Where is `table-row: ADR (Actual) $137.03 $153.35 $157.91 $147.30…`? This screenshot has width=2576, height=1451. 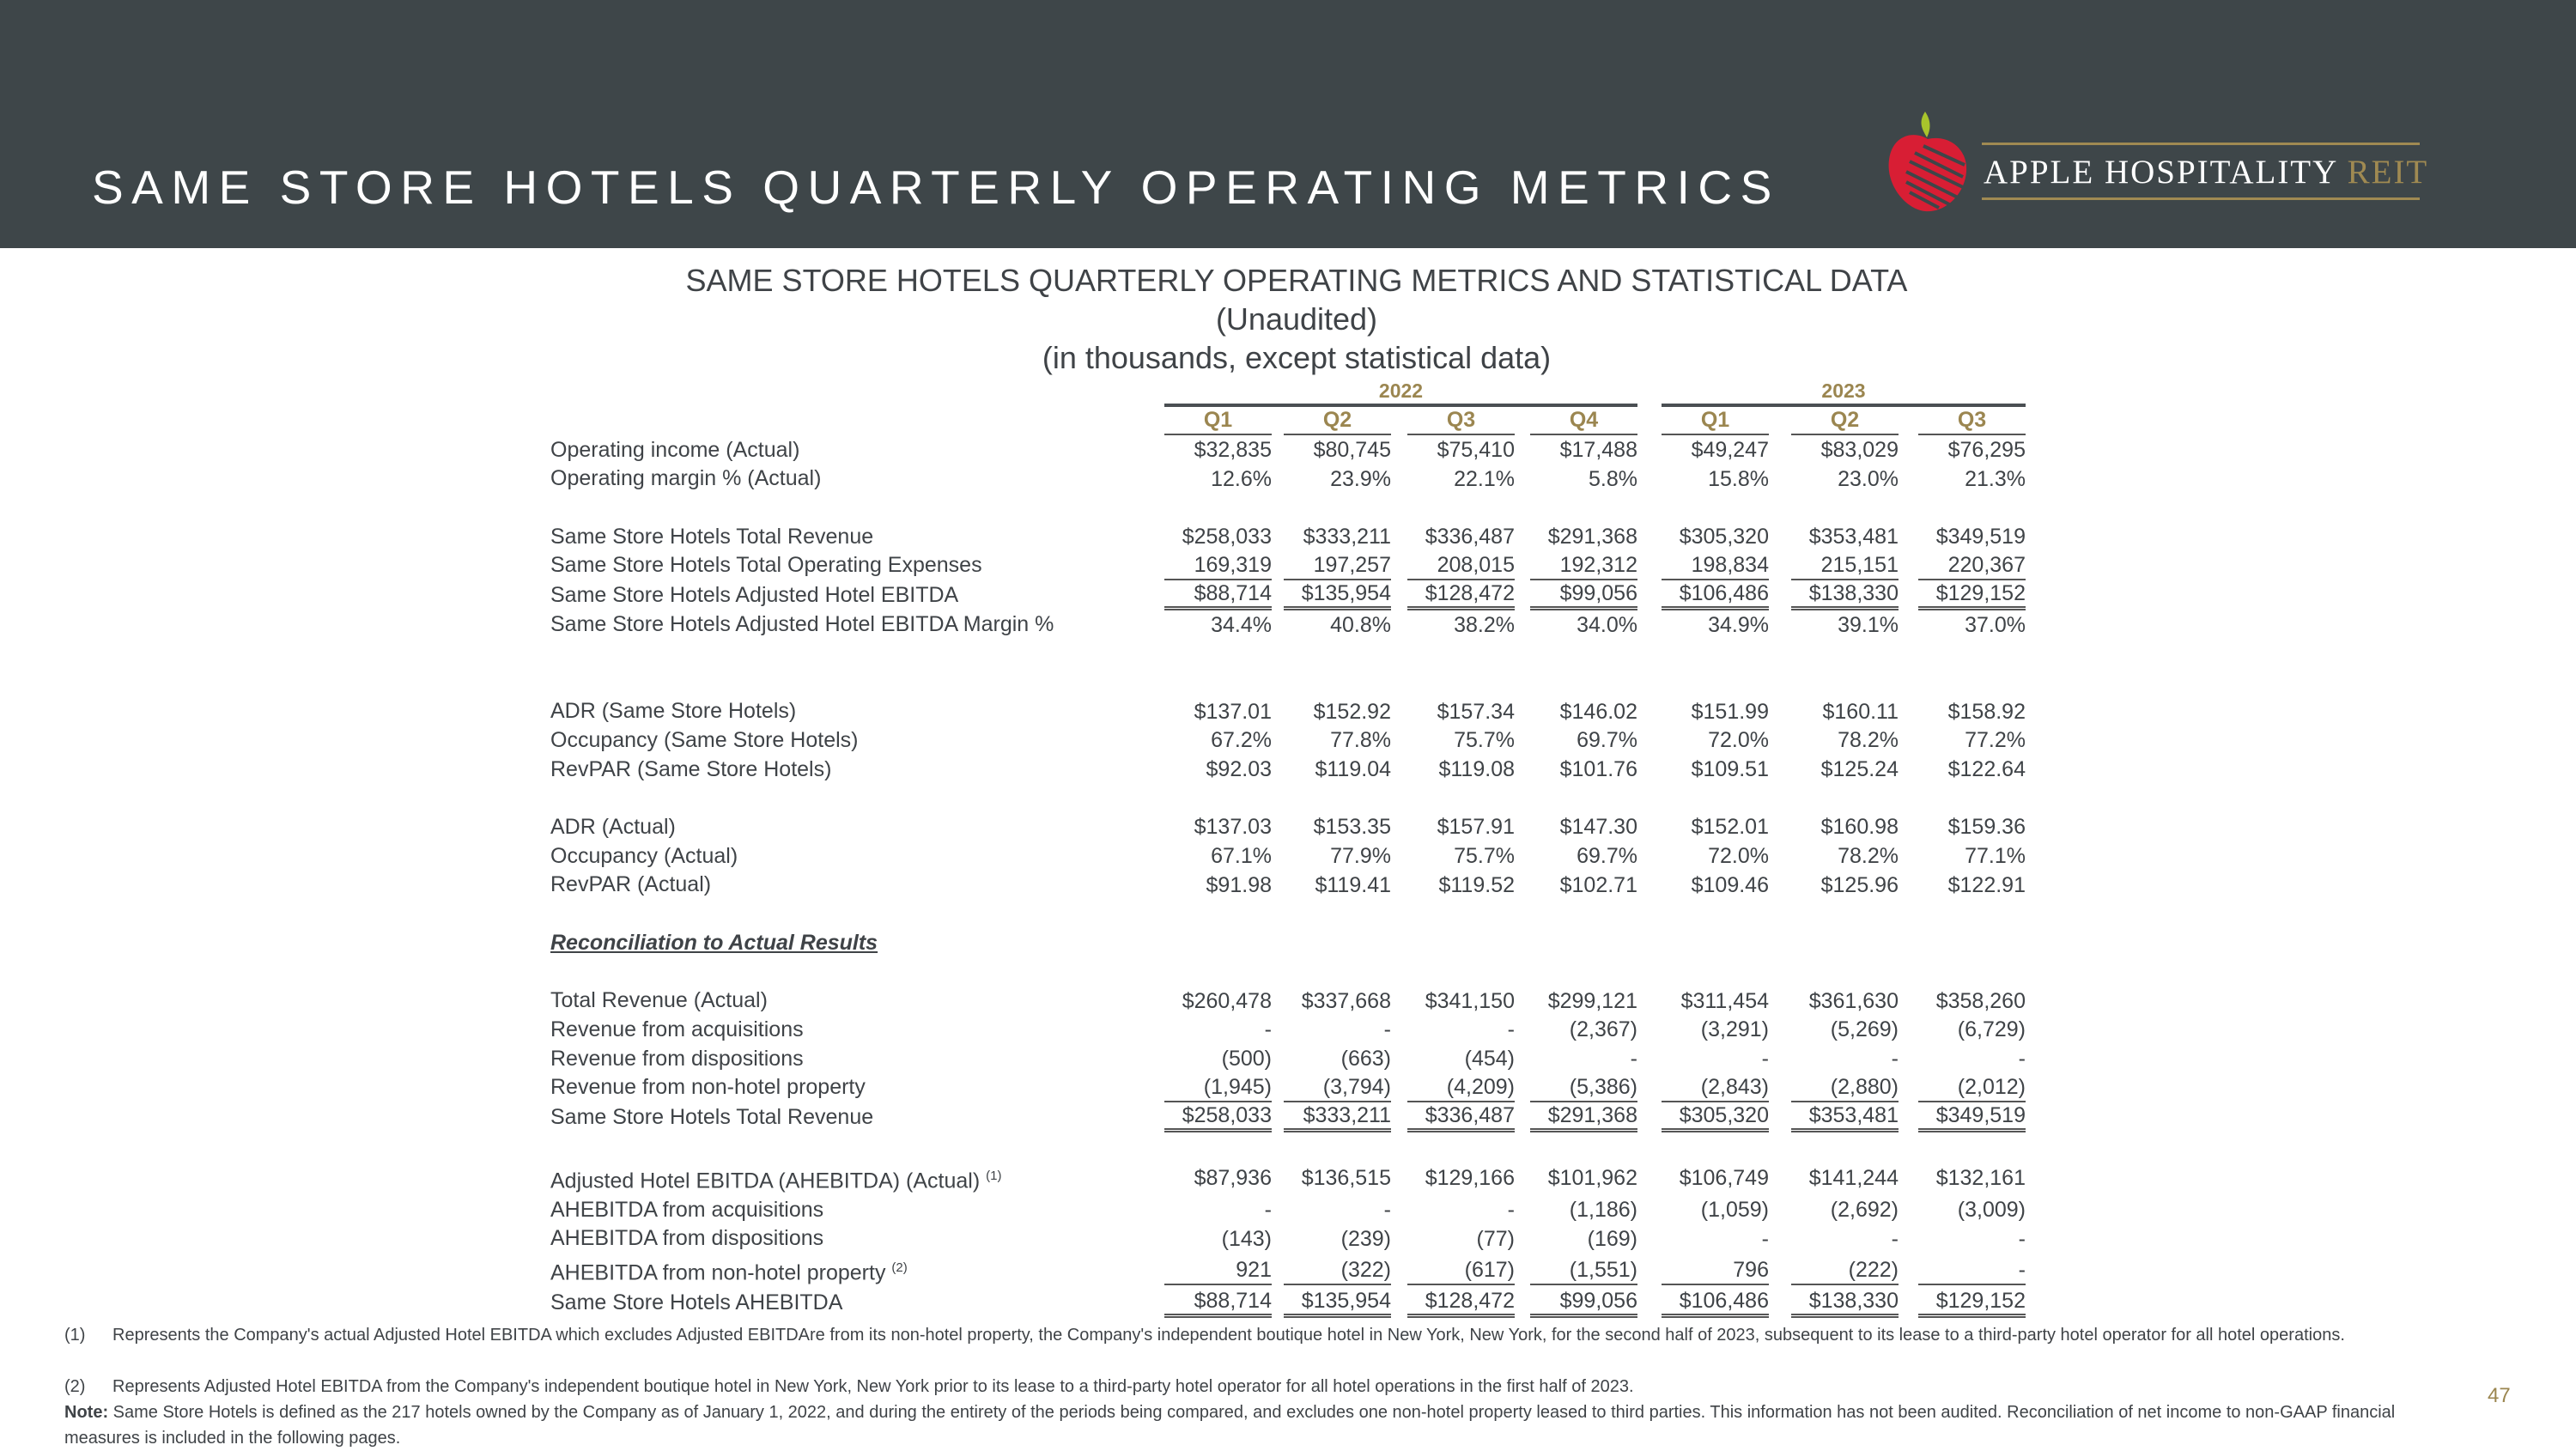
table-row: ADR (Actual) $137.03 $153.35 $157.91 $147.30… is located at coordinates (1288, 827).